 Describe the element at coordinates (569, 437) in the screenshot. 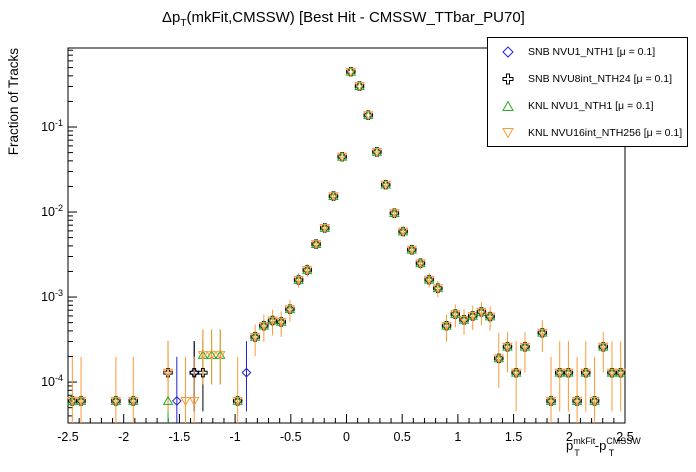

I see `svg-text: 2` at that location.